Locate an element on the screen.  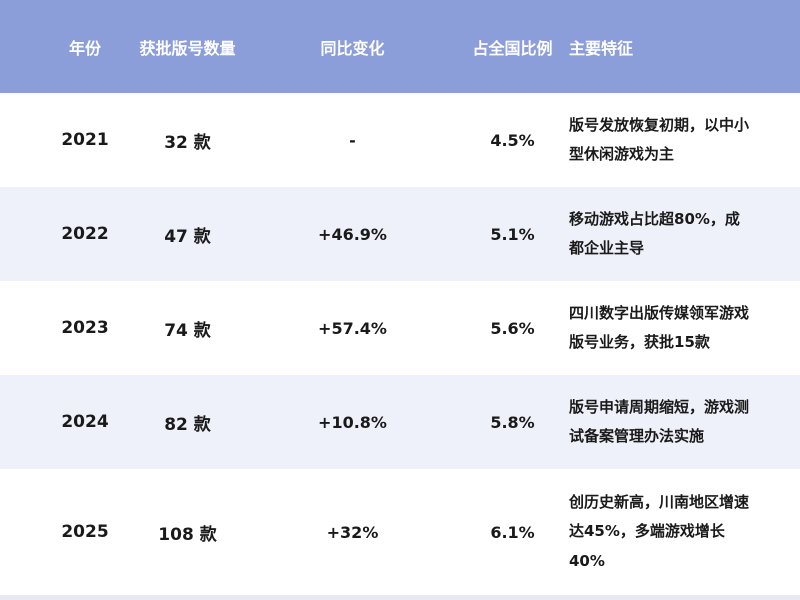
next-section-edge is located at coordinates (400, 597).